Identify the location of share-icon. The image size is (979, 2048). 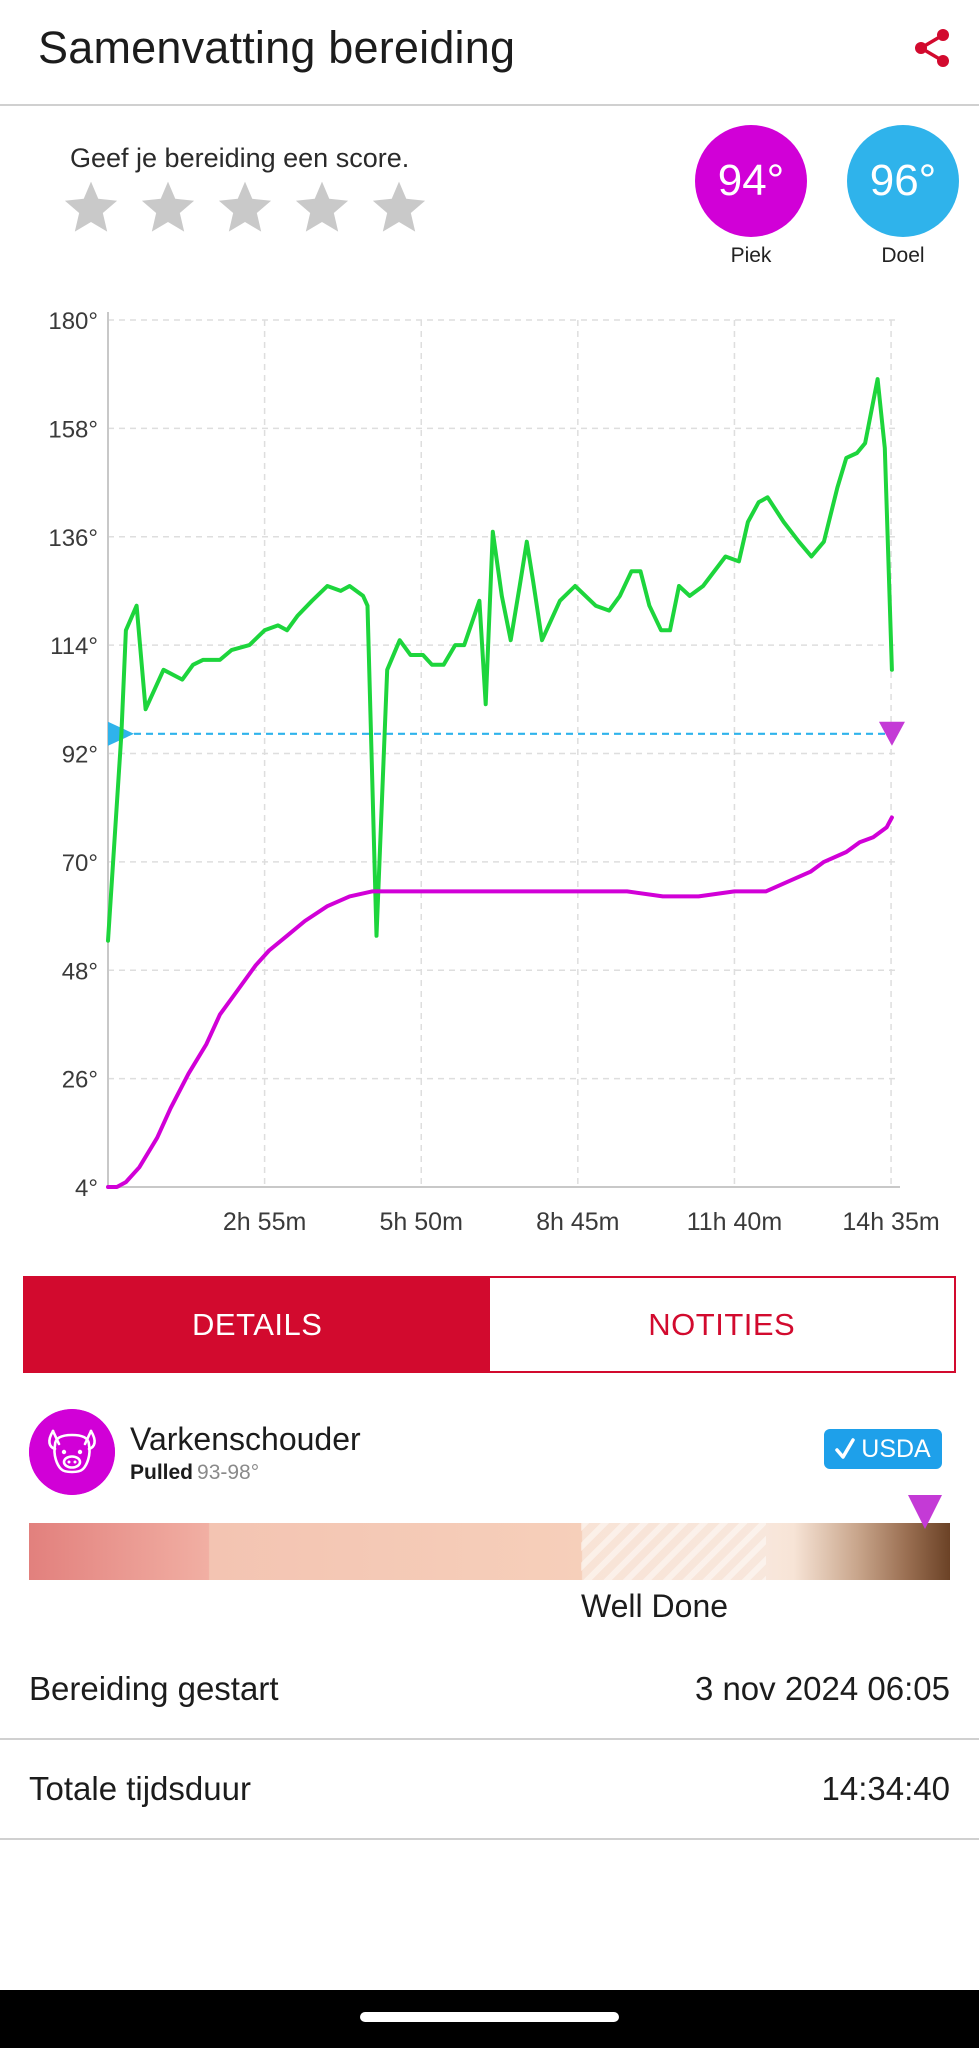
(932, 48).